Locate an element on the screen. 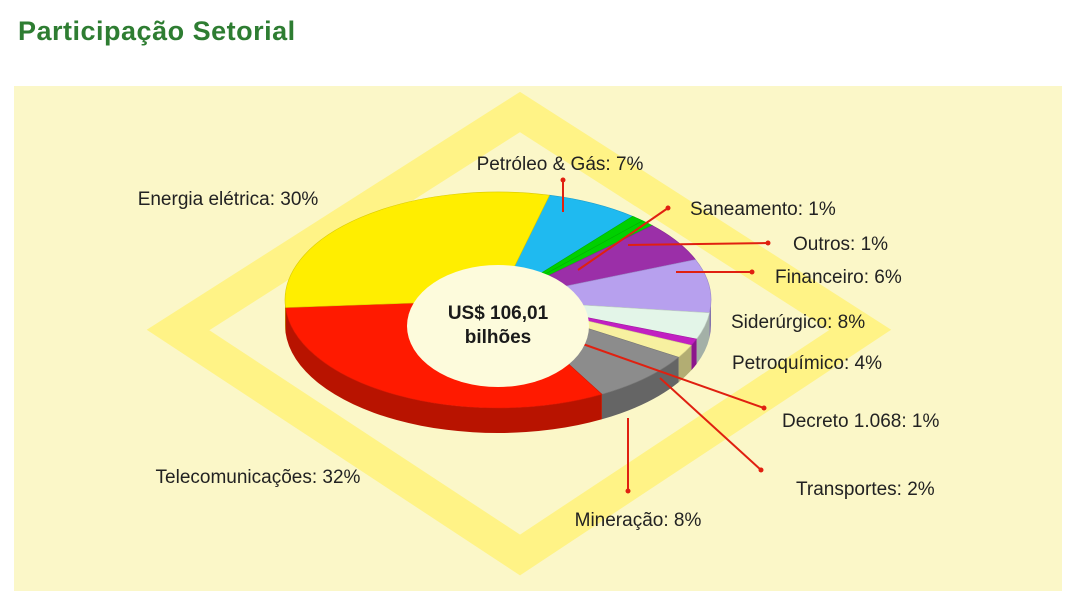 The height and width of the screenshot is (600, 1074). slice-side-transportes is located at coordinates (685, 364).